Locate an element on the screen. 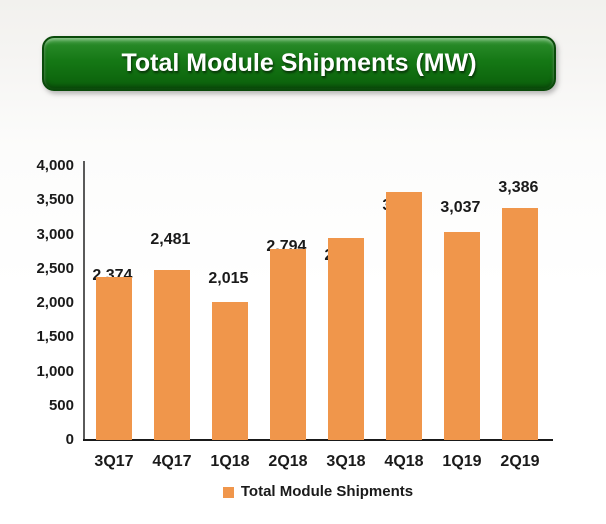 Image resolution: width=606 pixels, height=524 pixels. x-axis-label-1q18: 1Q18 is located at coordinates (230, 461).